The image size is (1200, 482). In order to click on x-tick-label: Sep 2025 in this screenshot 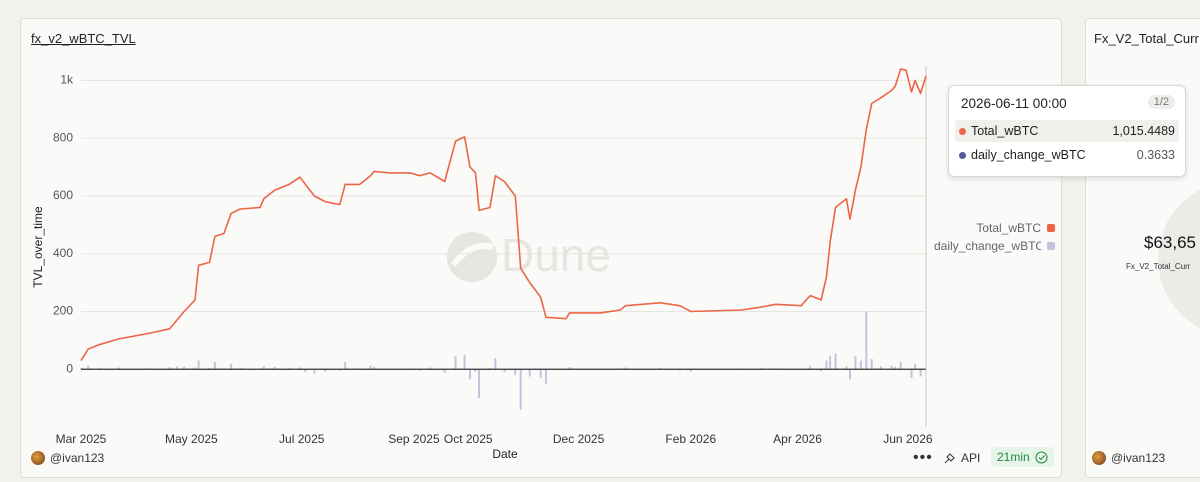, I will do `click(414, 439)`.